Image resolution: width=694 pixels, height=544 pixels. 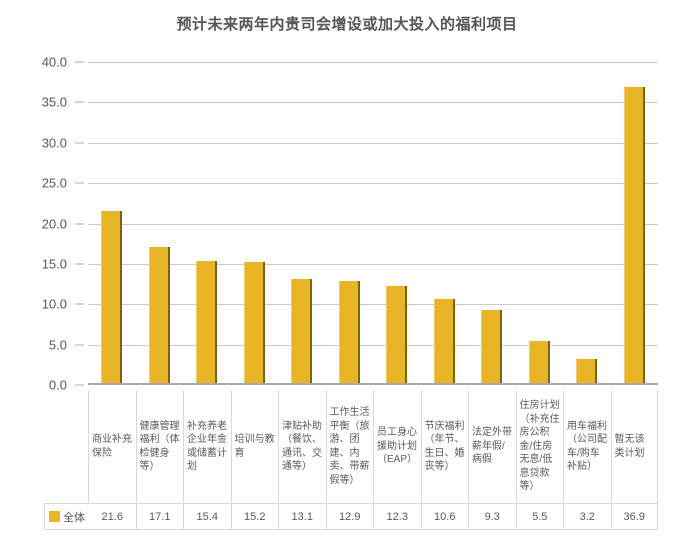 What do you see at coordinates (444, 516) in the screenshot?
I see `value-cell: 10.6` at bounding box center [444, 516].